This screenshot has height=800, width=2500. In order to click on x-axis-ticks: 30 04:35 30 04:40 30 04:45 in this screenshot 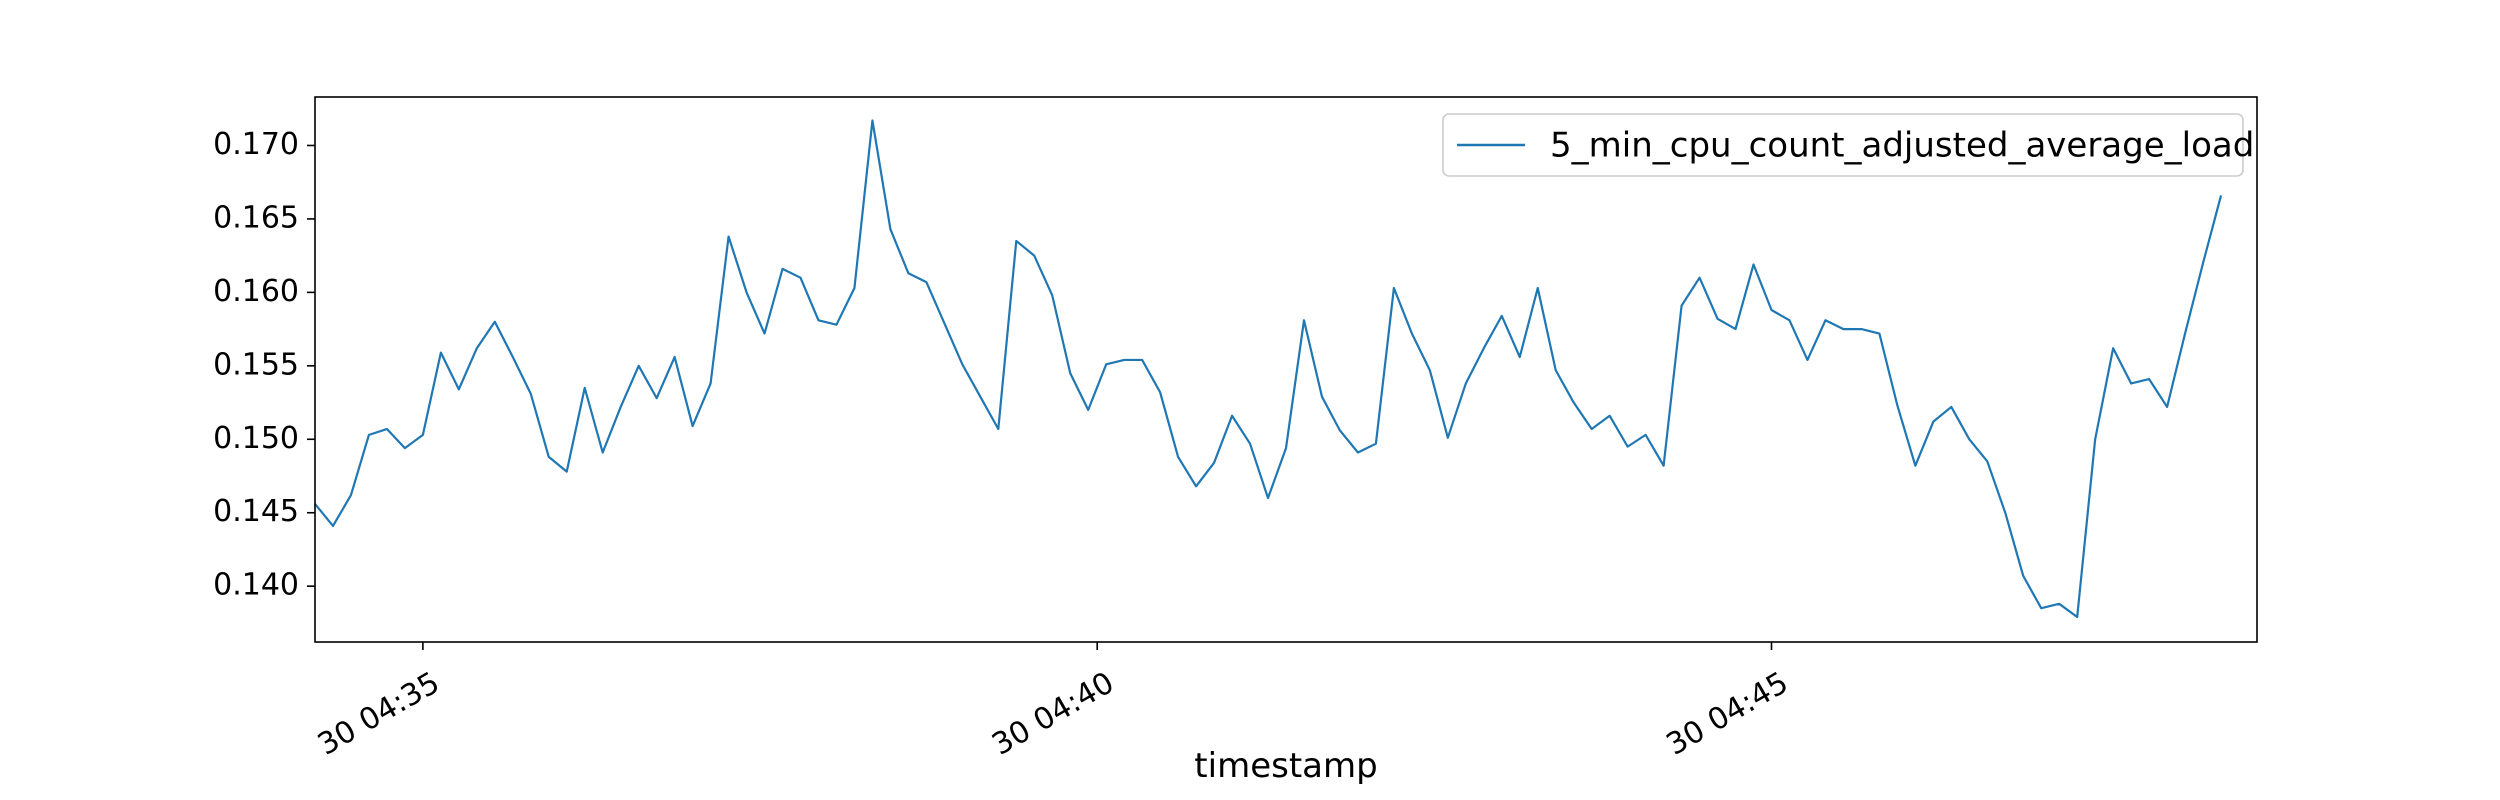, I will do `click(1053, 702)`.